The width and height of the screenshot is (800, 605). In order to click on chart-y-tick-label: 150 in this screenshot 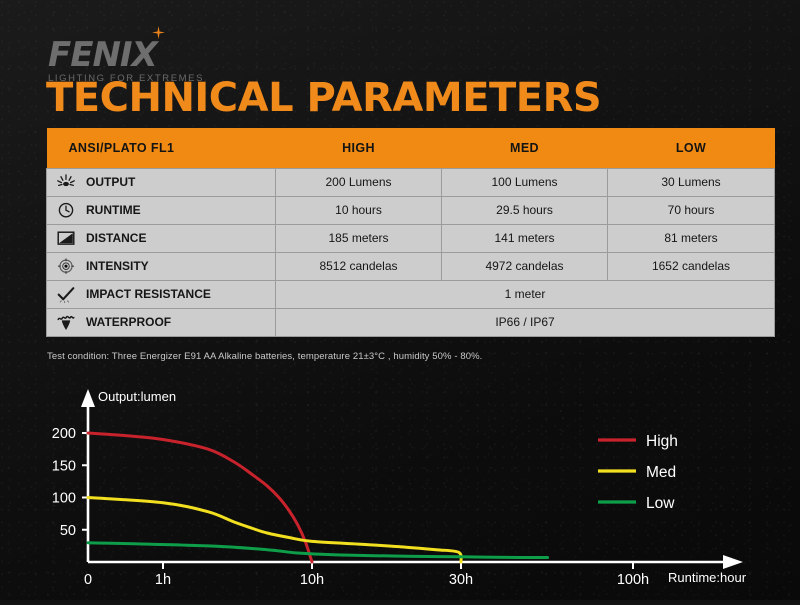, I will do `click(64, 466)`.